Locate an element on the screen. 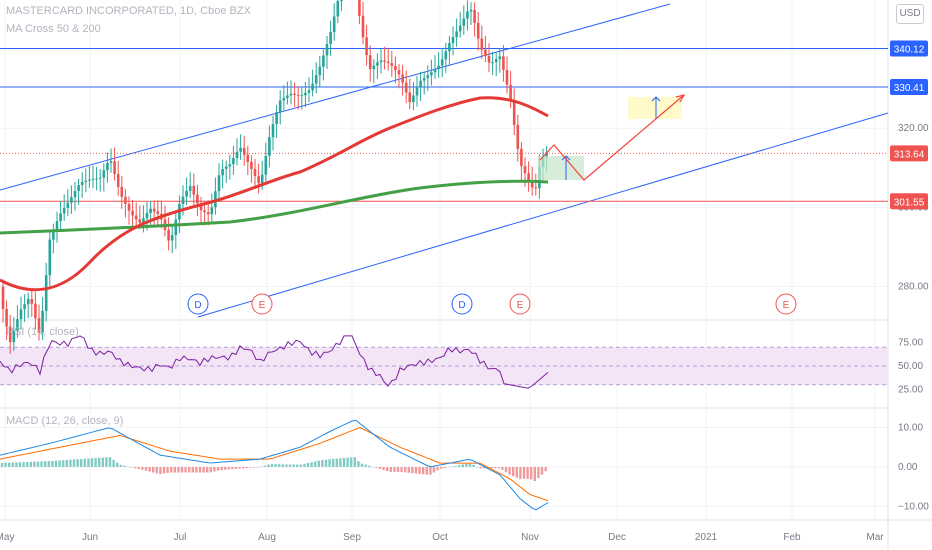 Image resolution: width=932 pixels, height=550 pixels. target-measure-arrow is located at coordinates (656, 99).